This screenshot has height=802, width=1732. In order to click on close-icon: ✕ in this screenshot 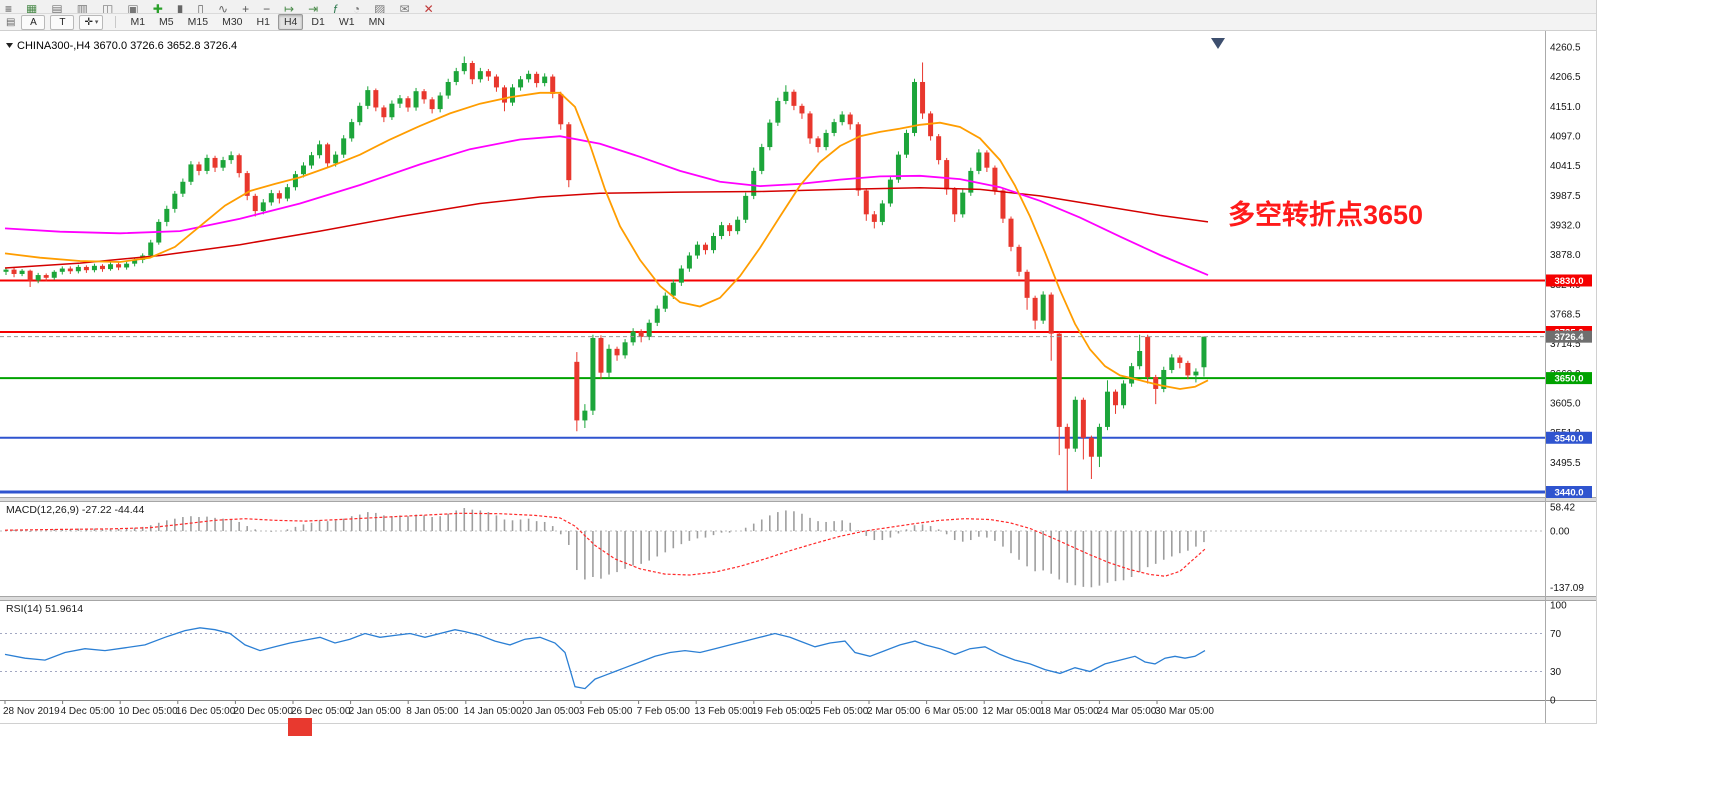, I will do `click(428, 8)`.